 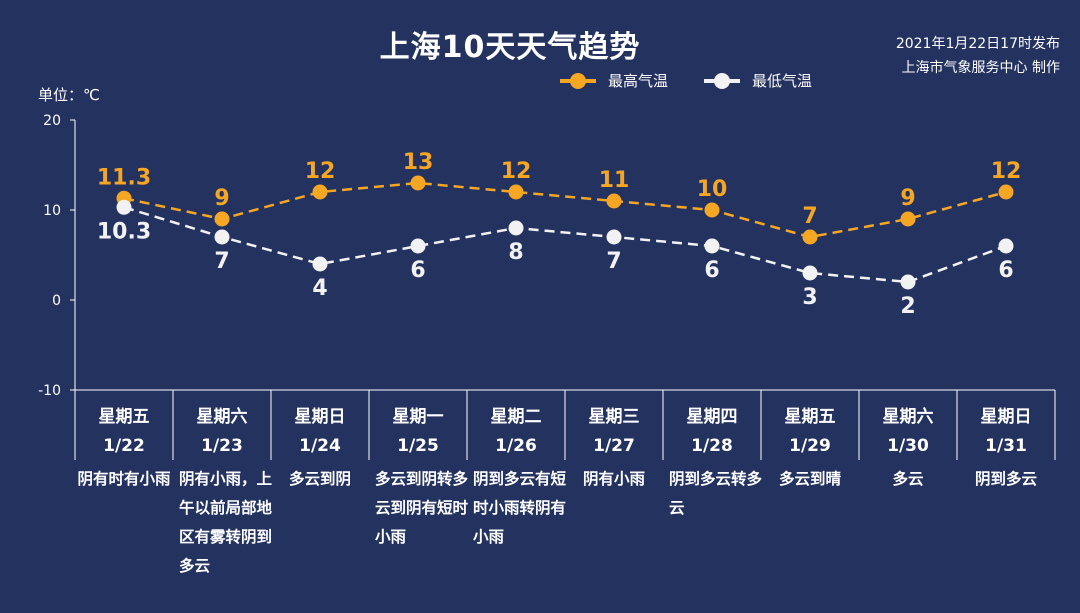 I want to click on date-label: 1/24, so click(x=320, y=446).